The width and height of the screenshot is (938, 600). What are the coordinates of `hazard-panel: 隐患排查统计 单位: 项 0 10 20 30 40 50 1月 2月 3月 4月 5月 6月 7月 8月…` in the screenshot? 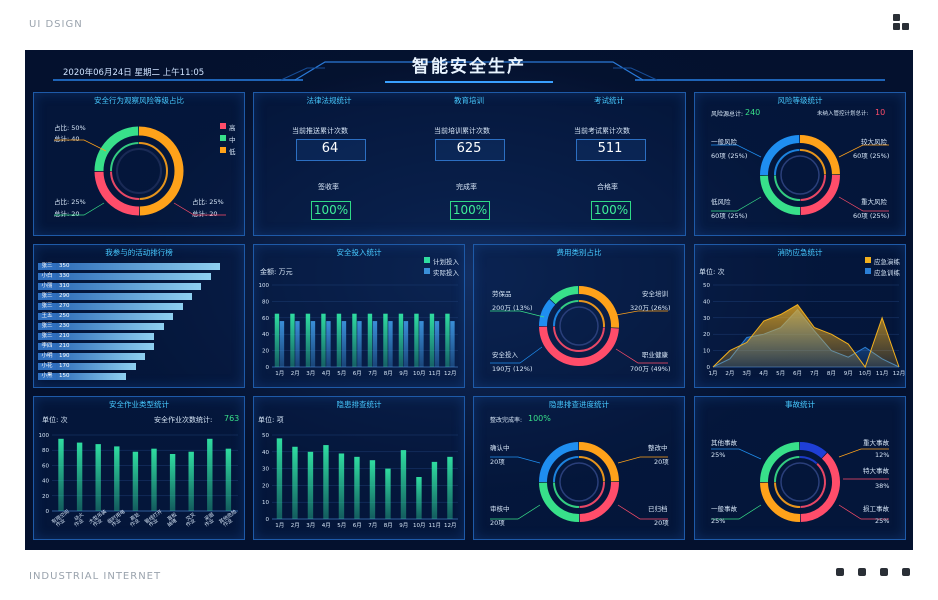 It's located at (359, 468).